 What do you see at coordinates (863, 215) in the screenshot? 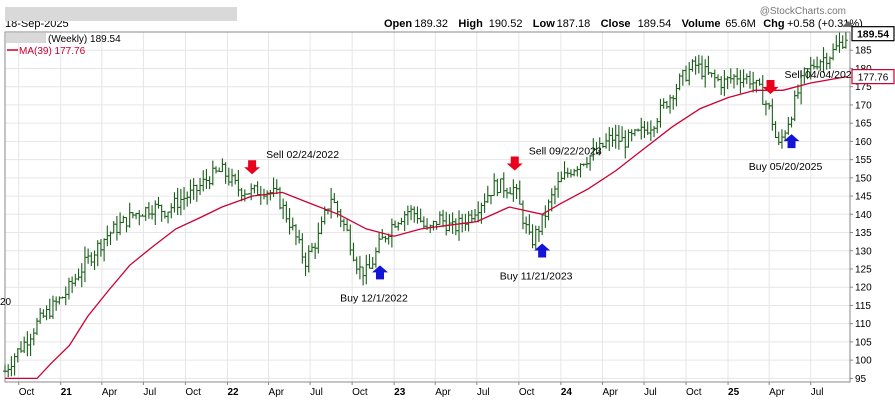
I see `y-tick-label: 140` at bounding box center [863, 215].